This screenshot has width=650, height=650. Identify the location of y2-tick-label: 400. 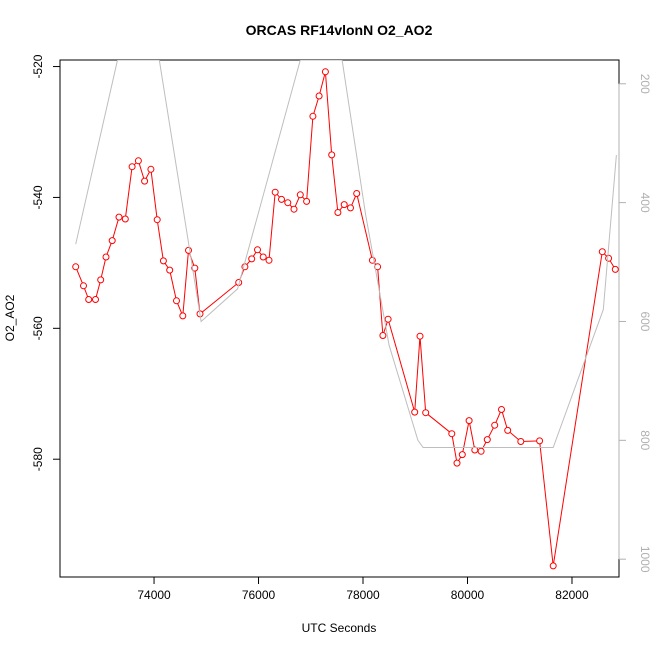
(644, 203).